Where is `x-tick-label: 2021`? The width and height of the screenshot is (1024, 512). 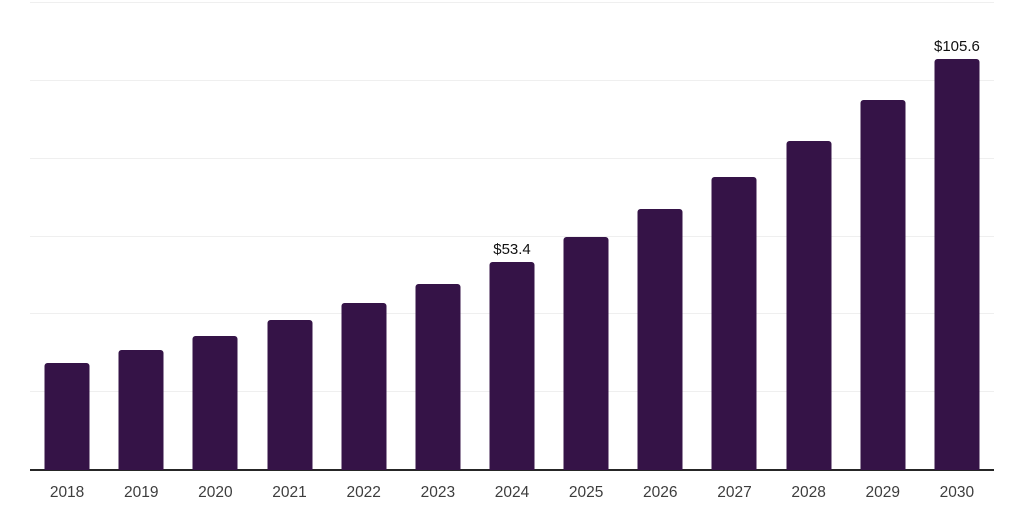
x-tick-label: 2021 is located at coordinates (289, 492).